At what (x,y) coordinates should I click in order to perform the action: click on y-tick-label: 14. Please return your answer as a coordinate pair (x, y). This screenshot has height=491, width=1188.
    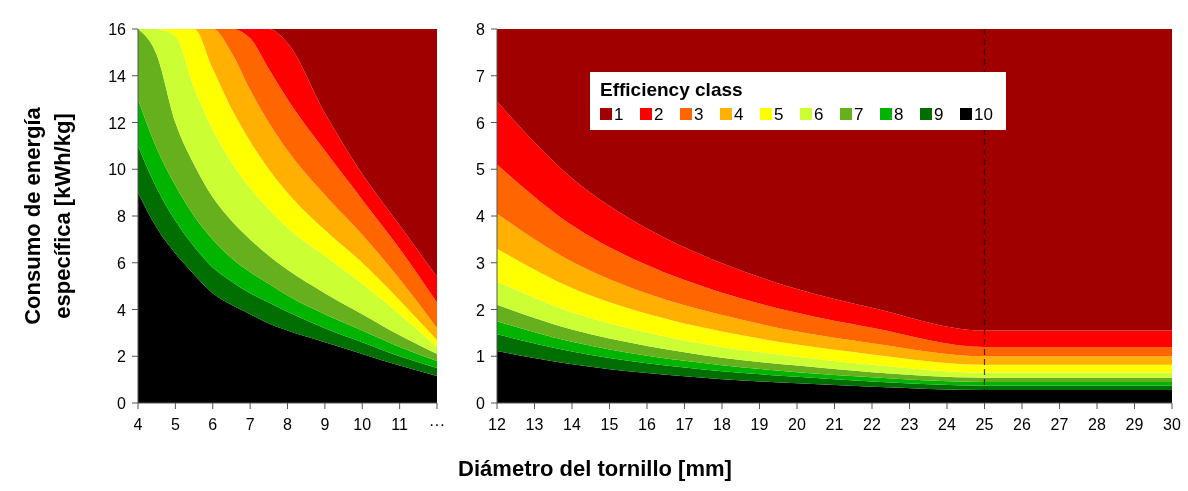
    Looking at the image, I should click on (117, 76).